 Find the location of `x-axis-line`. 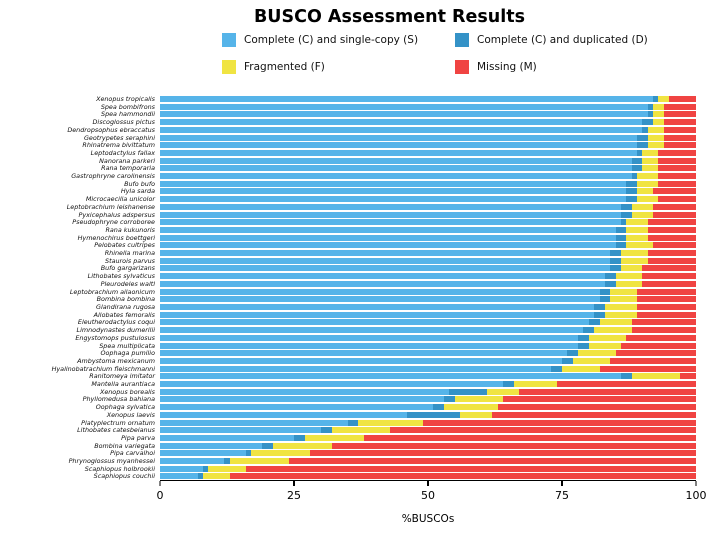

x-axis-line is located at coordinates (428, 480).